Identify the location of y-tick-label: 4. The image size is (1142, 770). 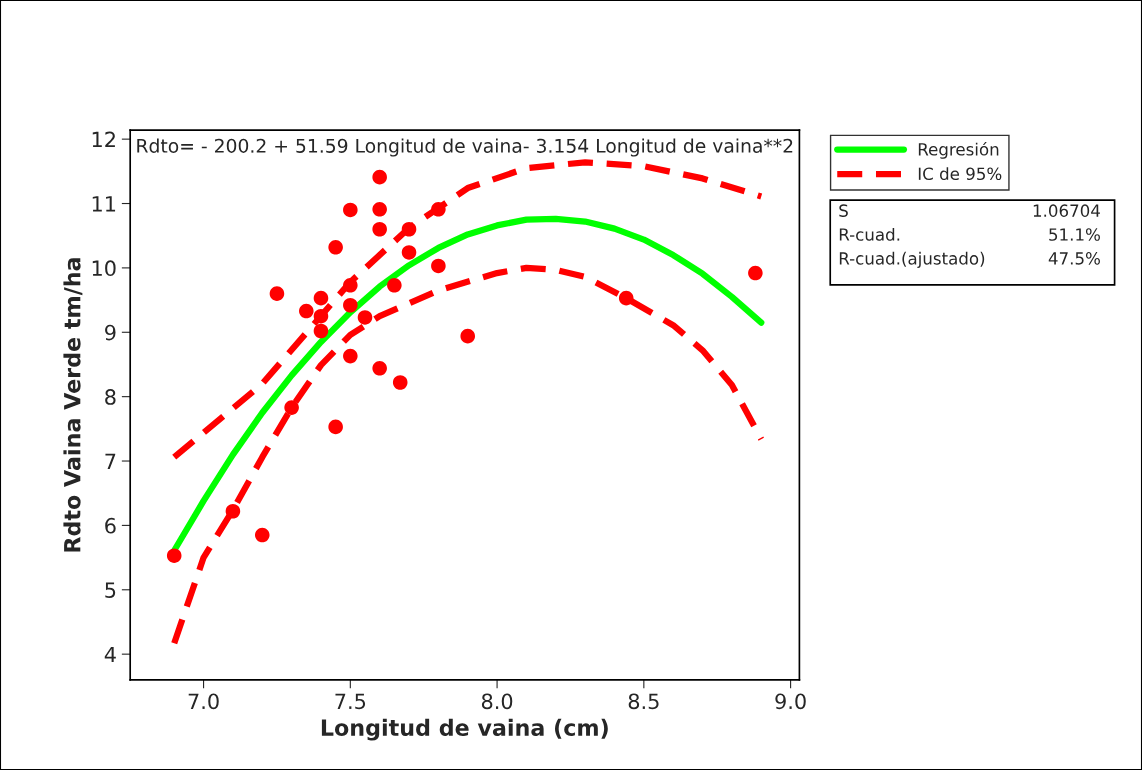
(110, 654).